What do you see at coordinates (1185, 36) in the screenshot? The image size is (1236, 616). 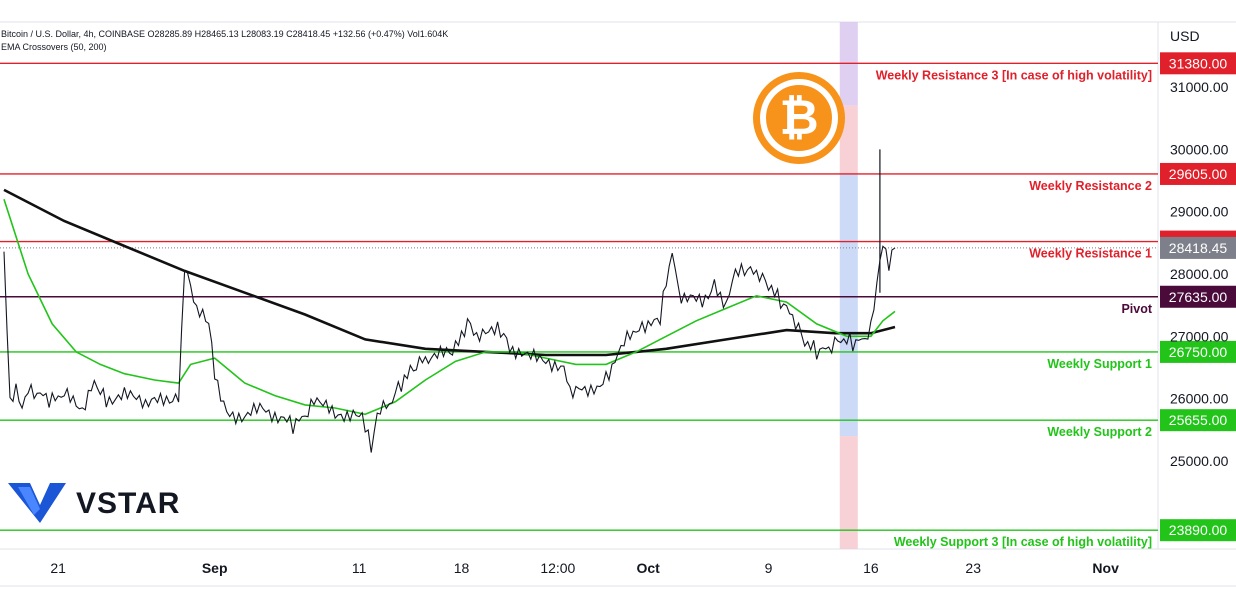 I see `currency-label: USD` at bounding box center [1185, 36].